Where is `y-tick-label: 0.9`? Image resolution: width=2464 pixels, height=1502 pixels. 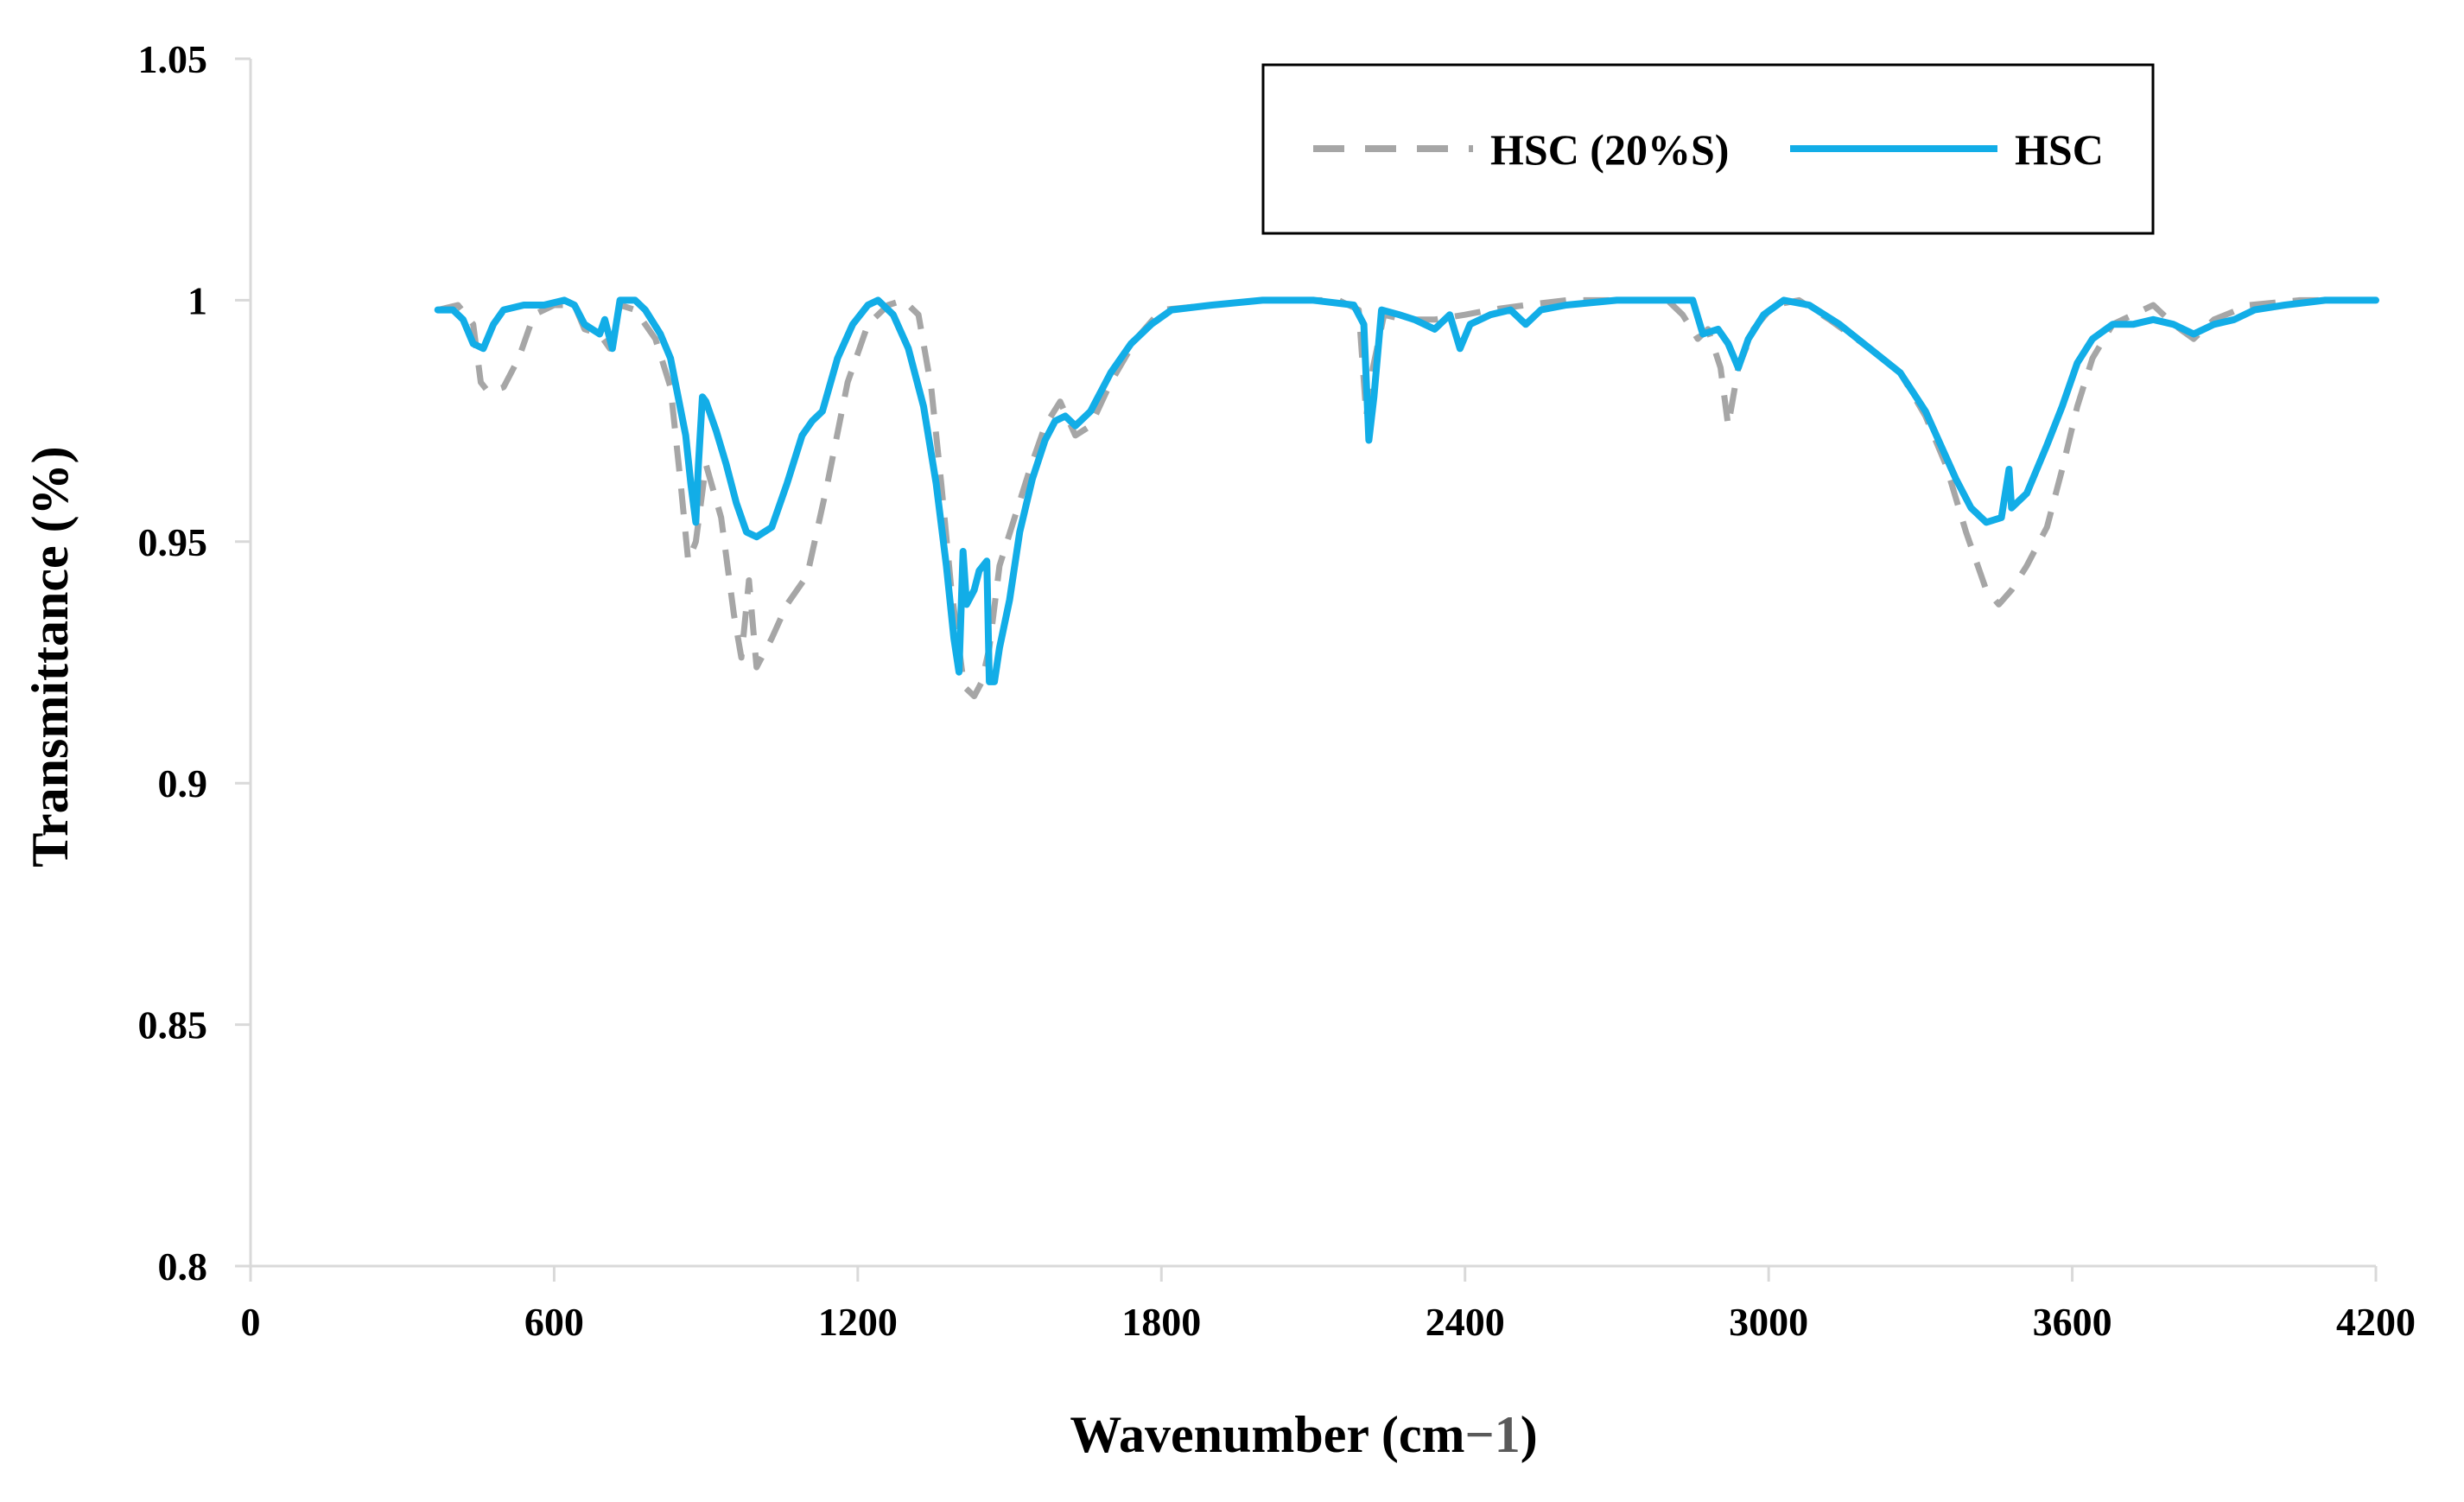 y-tick-label: 0.9 is located at coordinates (183, 783).